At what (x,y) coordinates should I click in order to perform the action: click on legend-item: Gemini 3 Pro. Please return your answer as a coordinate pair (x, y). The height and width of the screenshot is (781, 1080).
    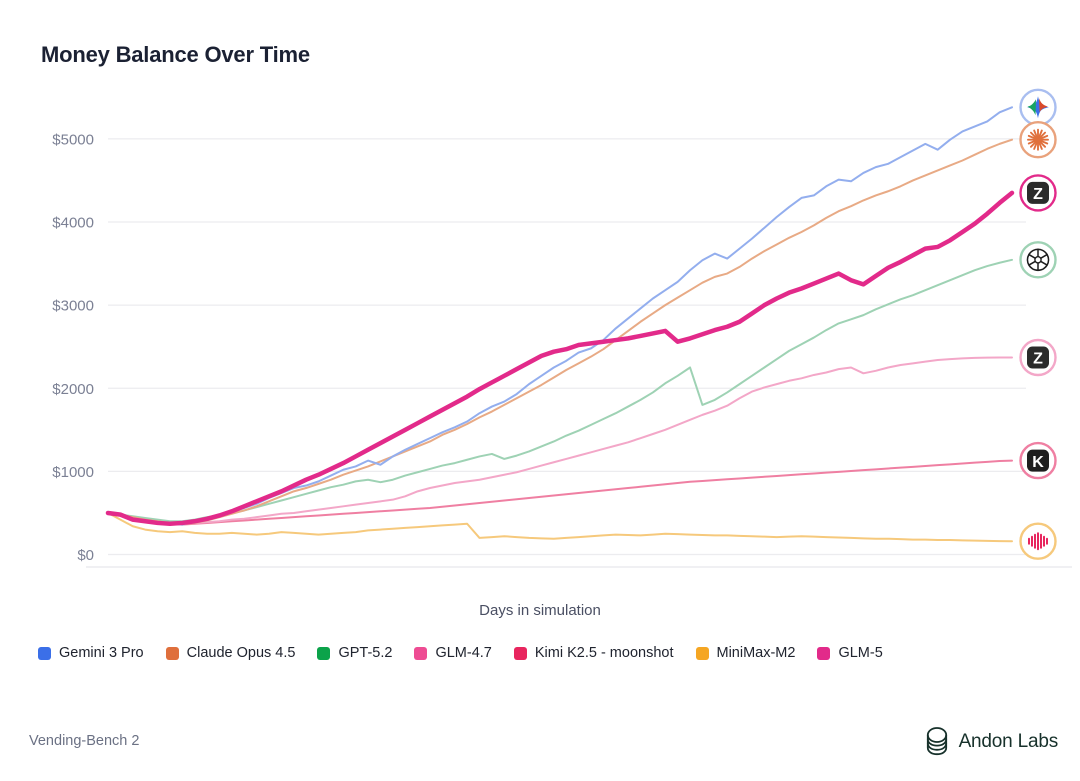
    Looking at the image, I should click on (91, 653).